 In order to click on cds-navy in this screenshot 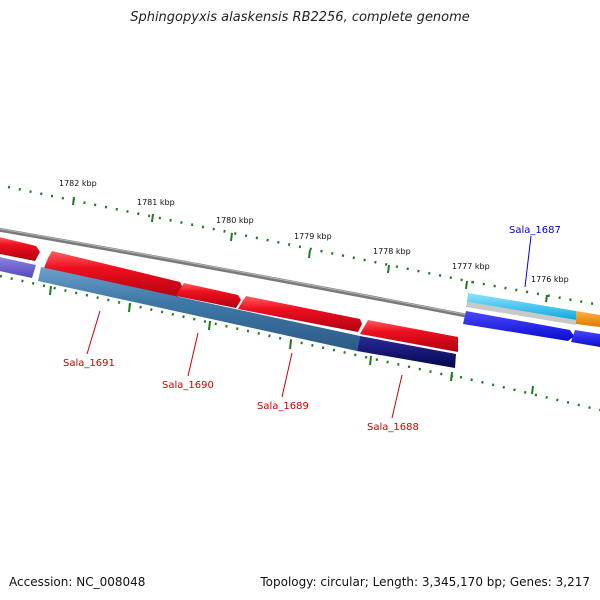, I will do `click(406, 352)`.